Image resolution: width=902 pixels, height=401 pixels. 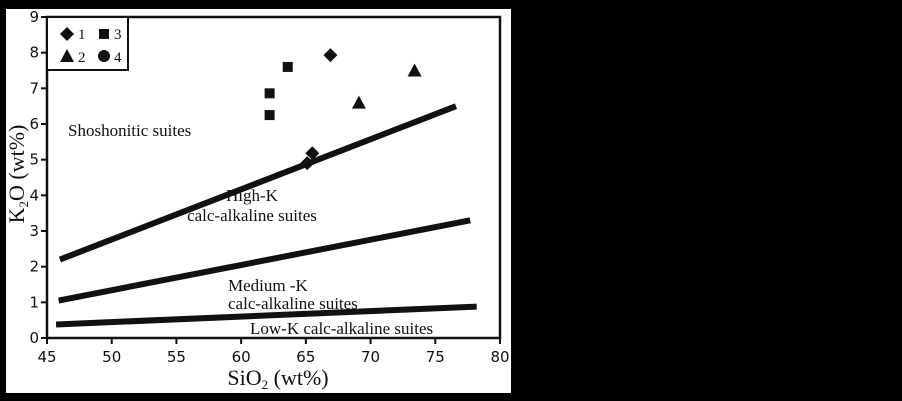 I want to click on legend-label-1: 1, so click(x=82, y=35).